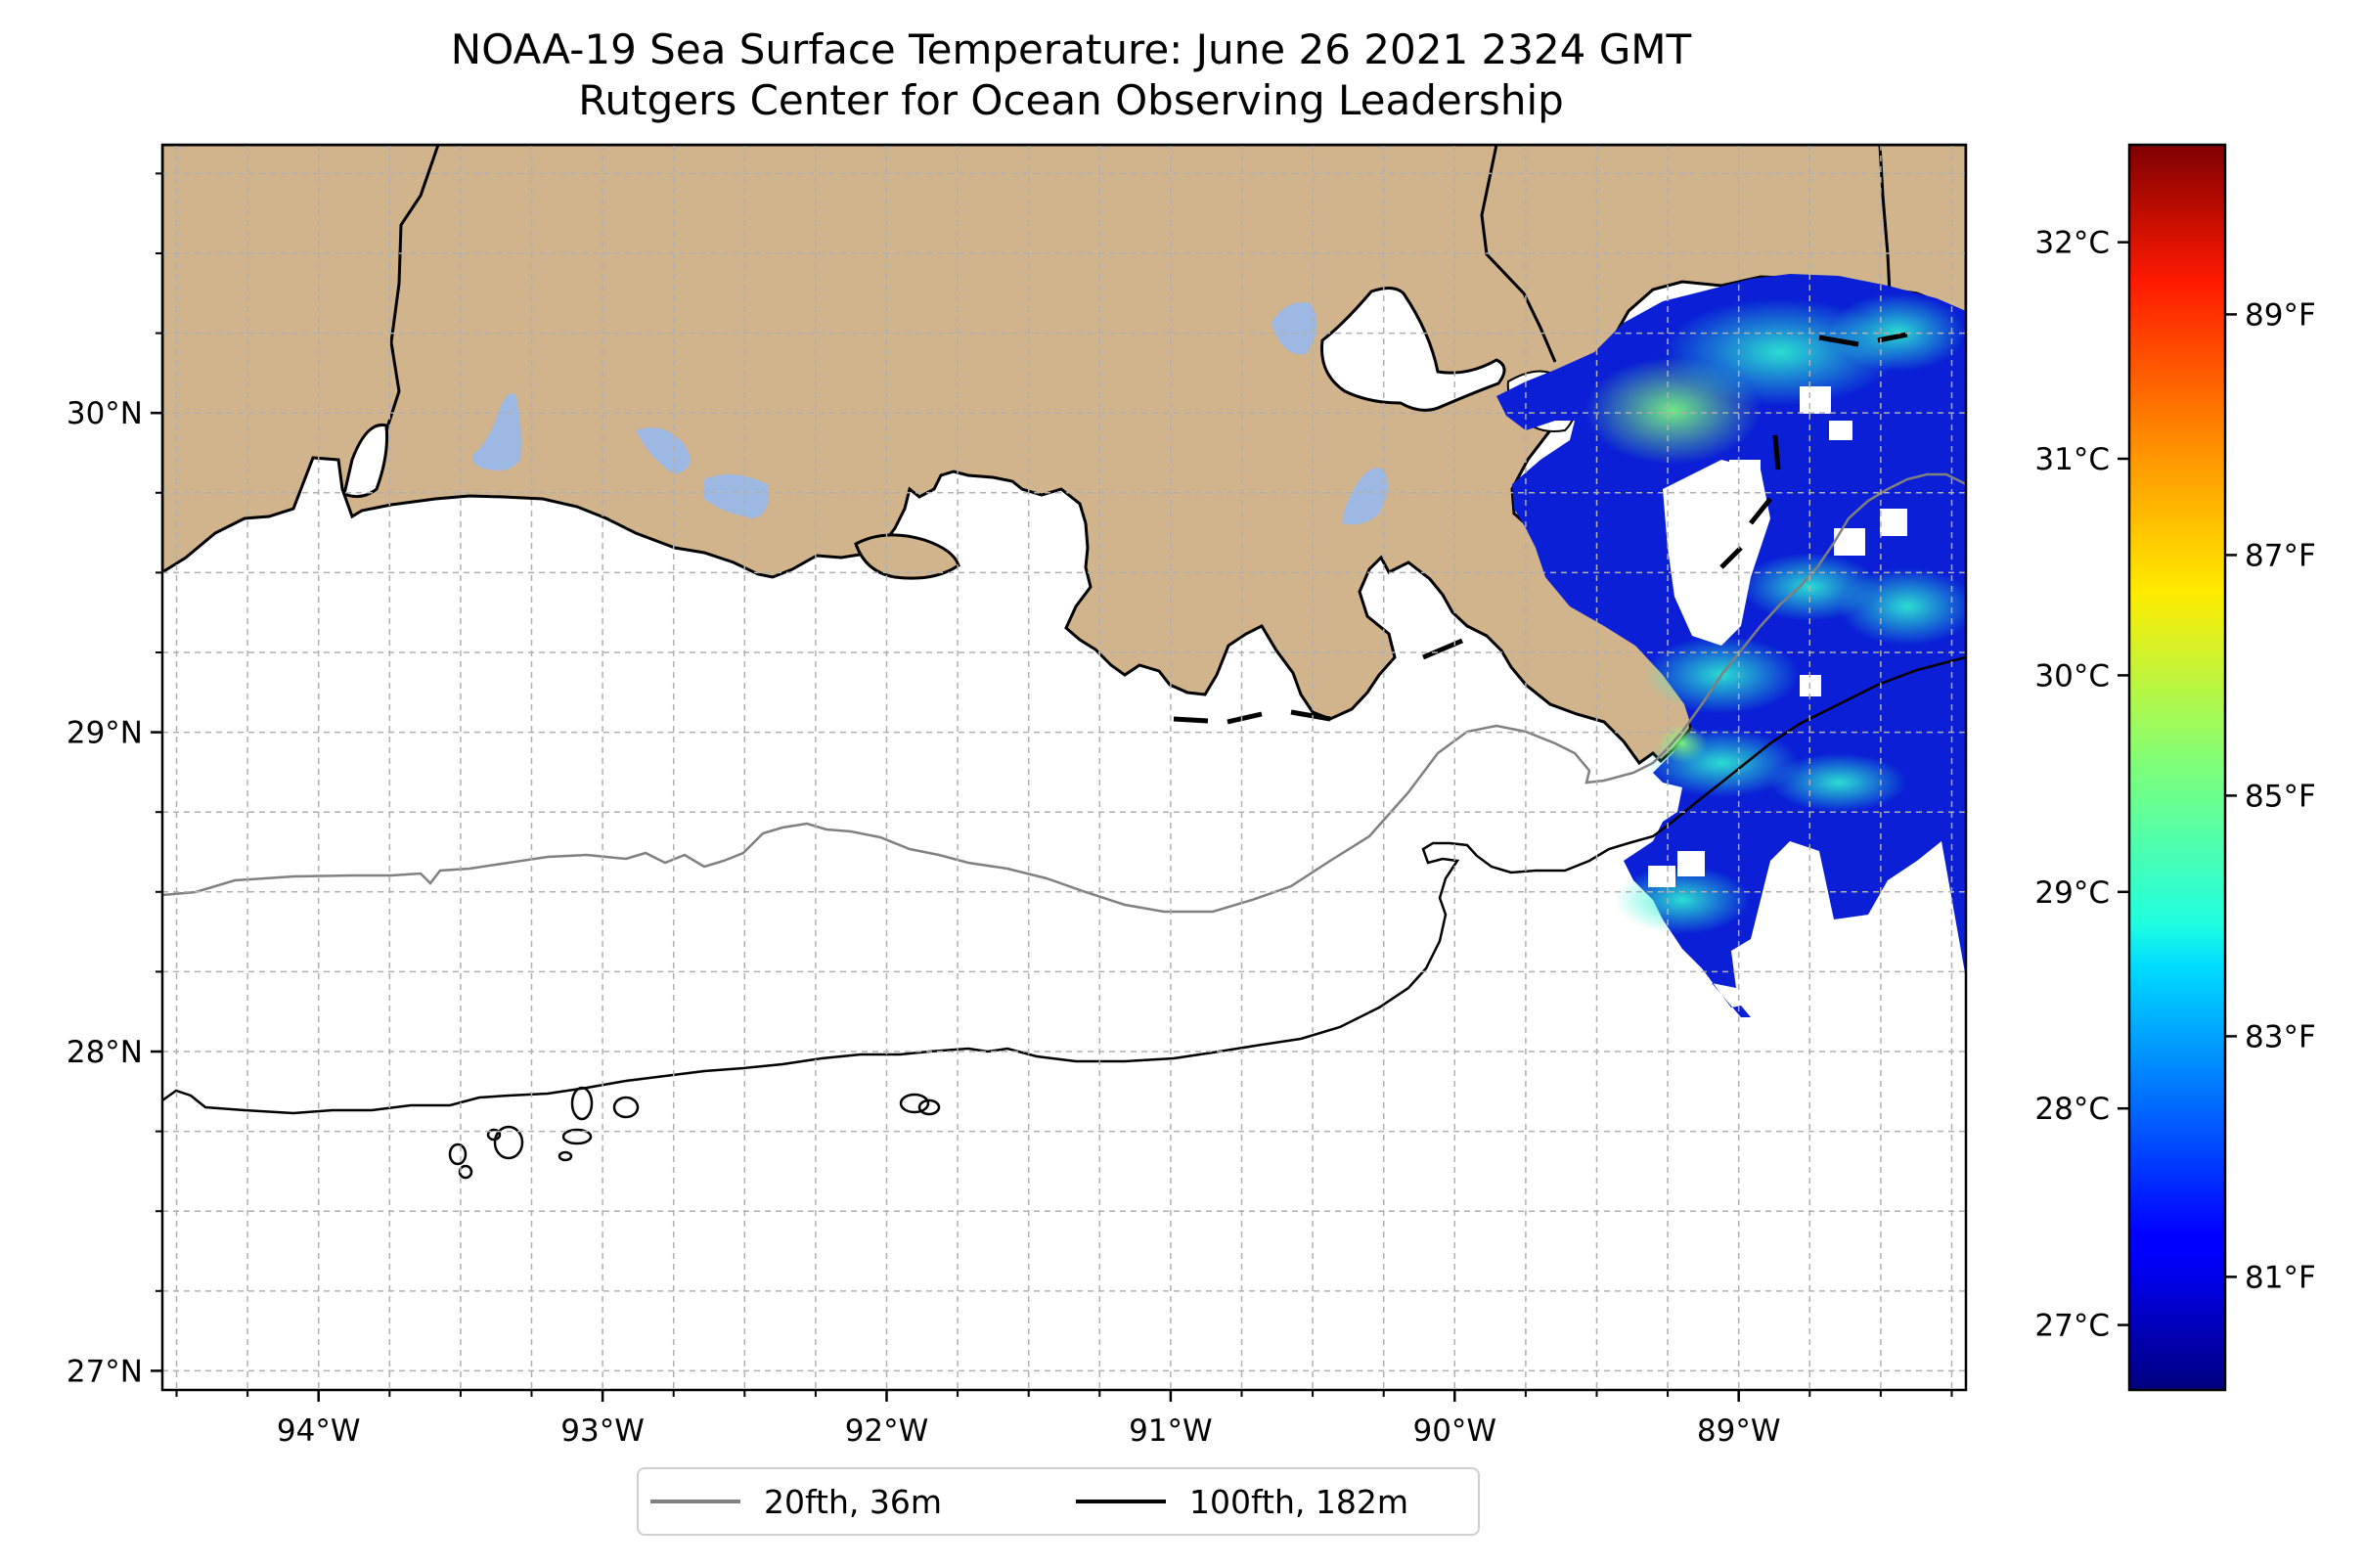 The image size is (2365, 1568). I want to click on lat-tick-label: 28°N, so click(105, 1052).